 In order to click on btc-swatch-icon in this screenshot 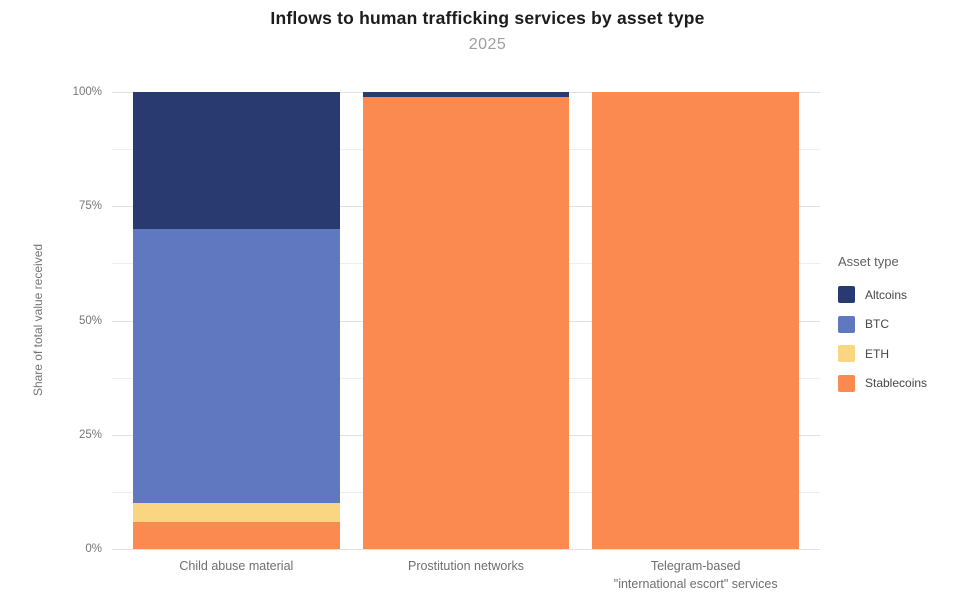, I will do `click(846, 324)`.